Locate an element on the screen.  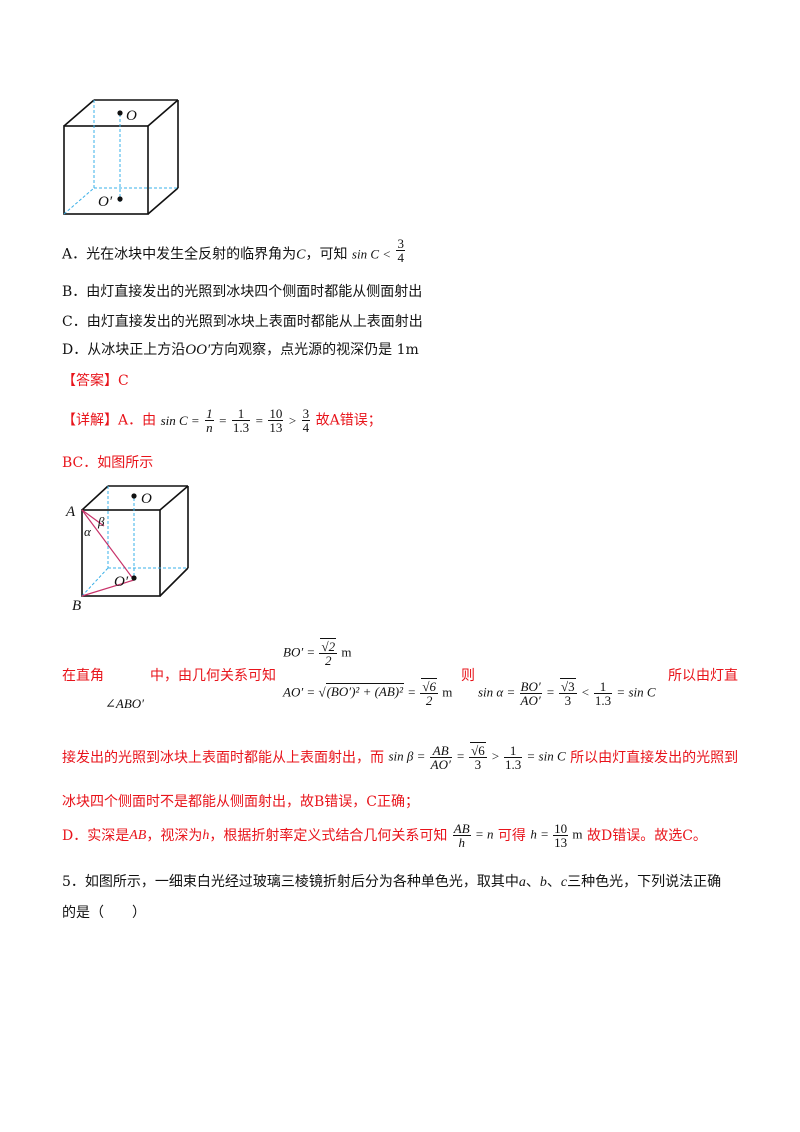
label-a: A is located at coordinates (70, 512).